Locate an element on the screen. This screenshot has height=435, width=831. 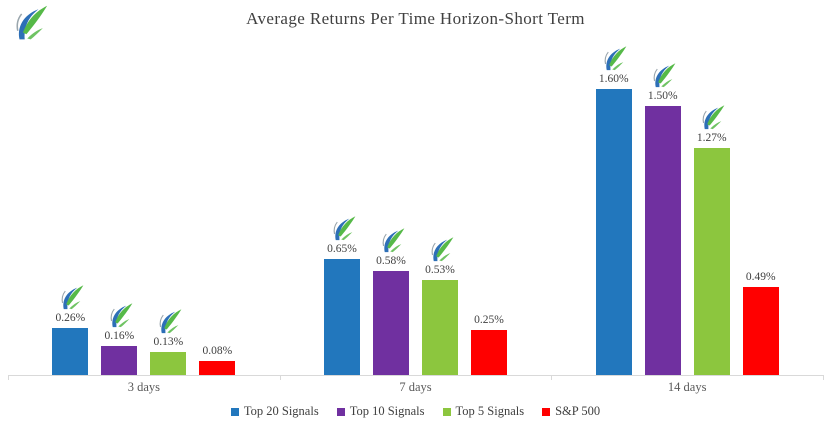
data-label: 0.53% is located at coordinates (440, 270).